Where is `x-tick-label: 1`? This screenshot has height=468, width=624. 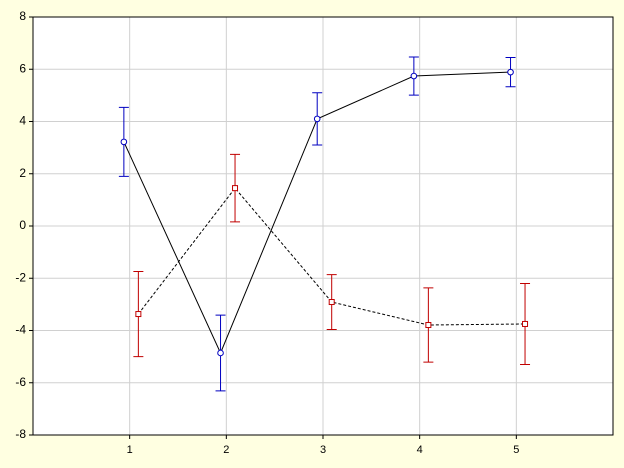 x-tick-label: 1 is located at coordinates (130, 450).